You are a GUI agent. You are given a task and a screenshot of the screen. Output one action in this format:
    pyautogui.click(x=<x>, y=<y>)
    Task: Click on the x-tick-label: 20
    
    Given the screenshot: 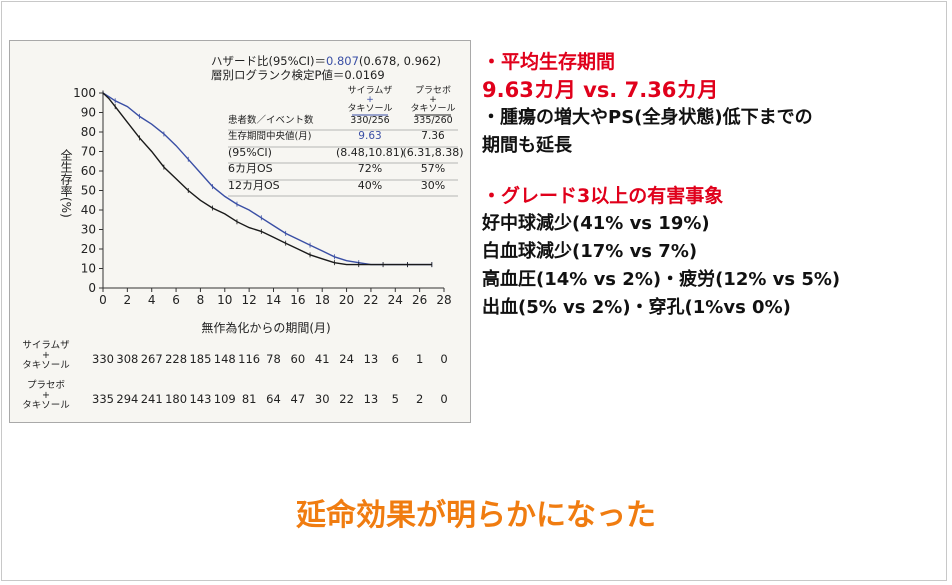 What is the action you would take?
    pyautogui.click(x=346, y=300)
    